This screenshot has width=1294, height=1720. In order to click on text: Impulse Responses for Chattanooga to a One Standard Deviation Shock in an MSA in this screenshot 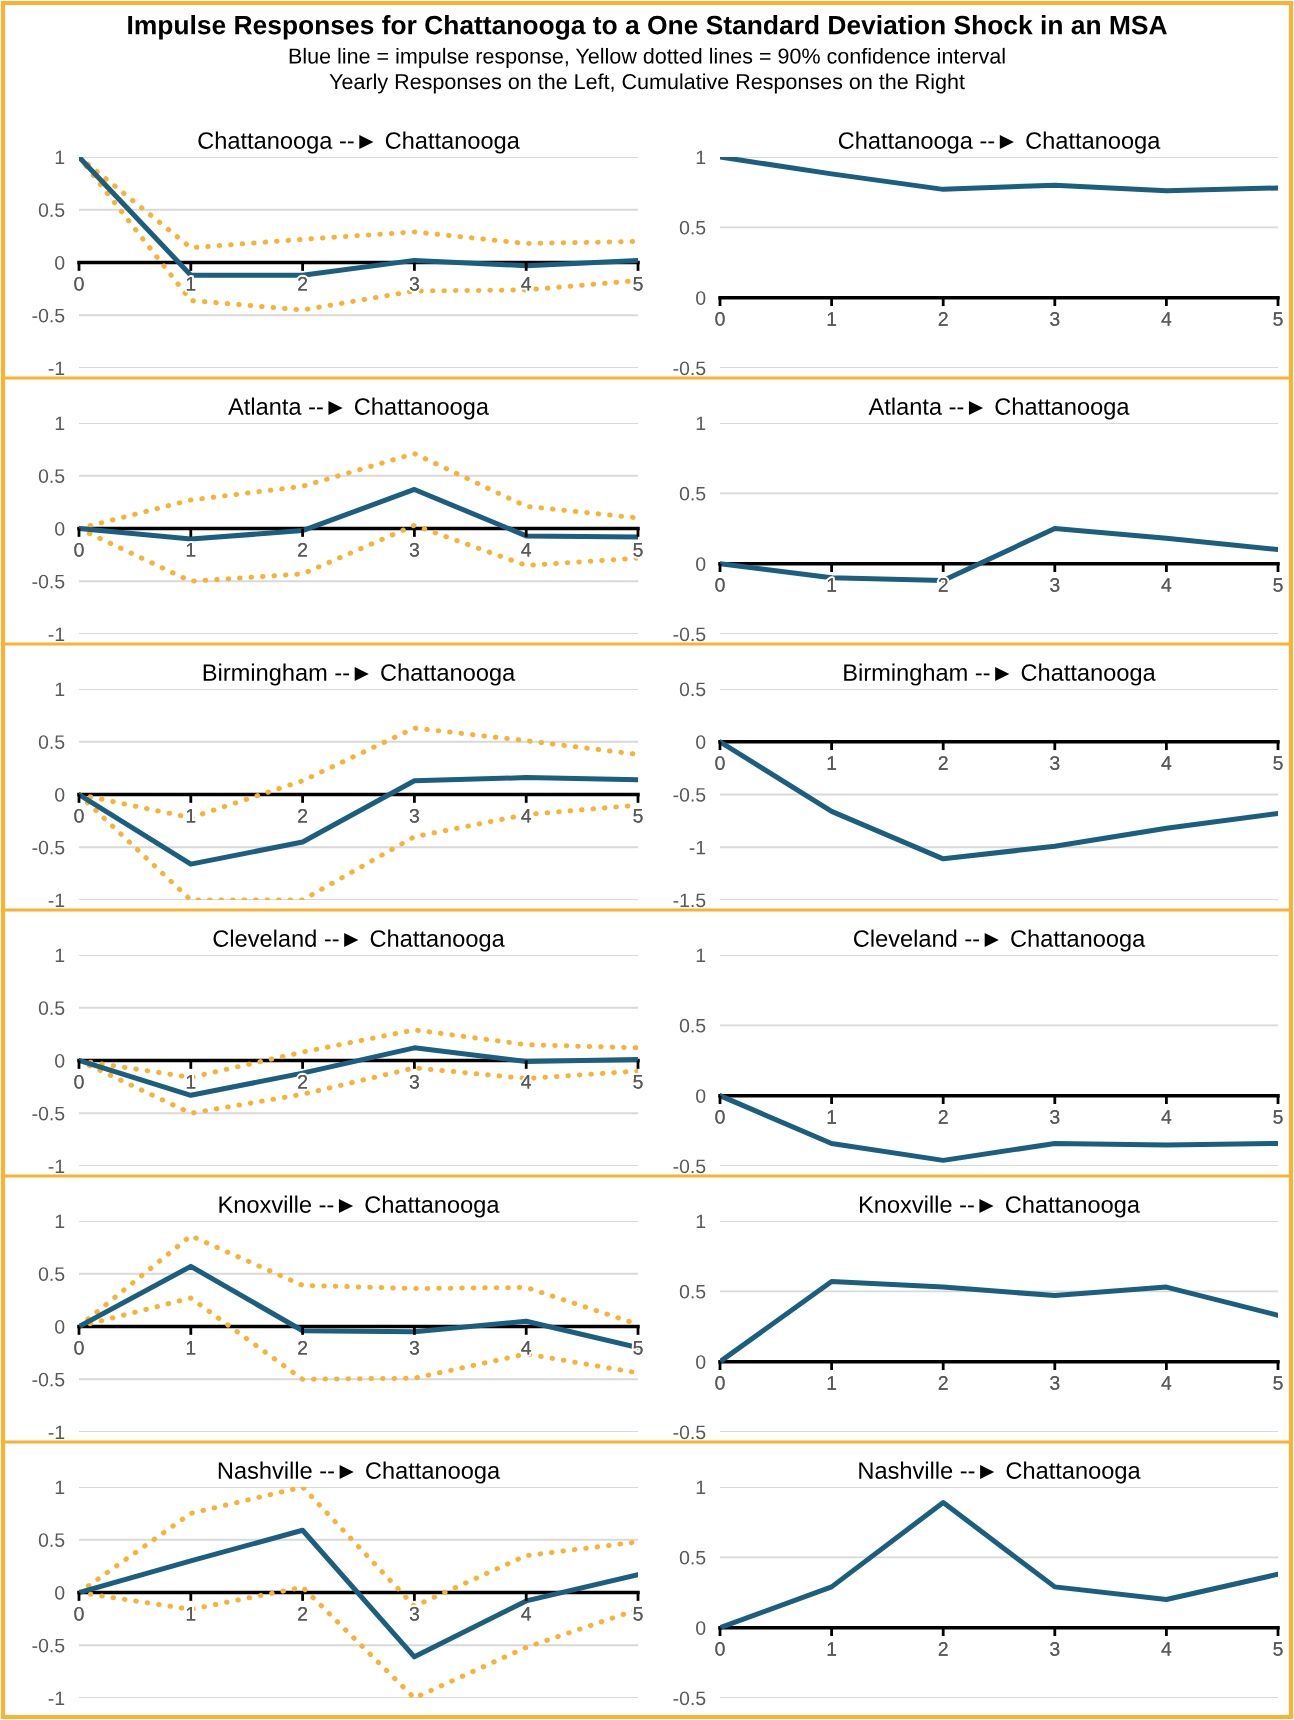, I will do `click(647, 27)`.